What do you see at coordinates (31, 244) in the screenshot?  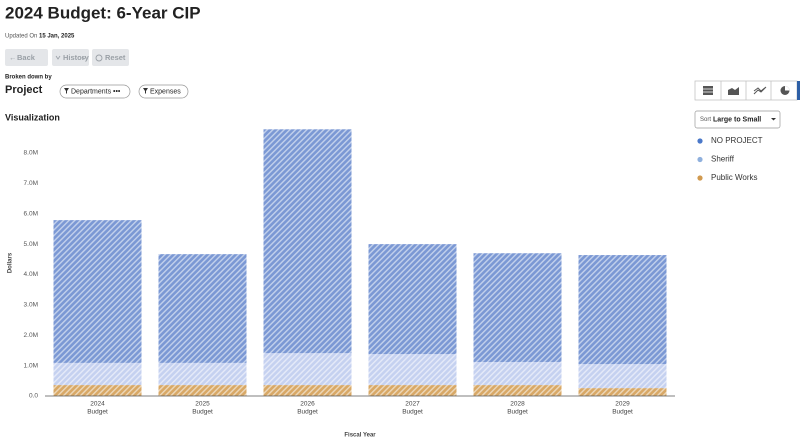 I see `y-tick-label: 5.0M` at bounding box center [31, 244].